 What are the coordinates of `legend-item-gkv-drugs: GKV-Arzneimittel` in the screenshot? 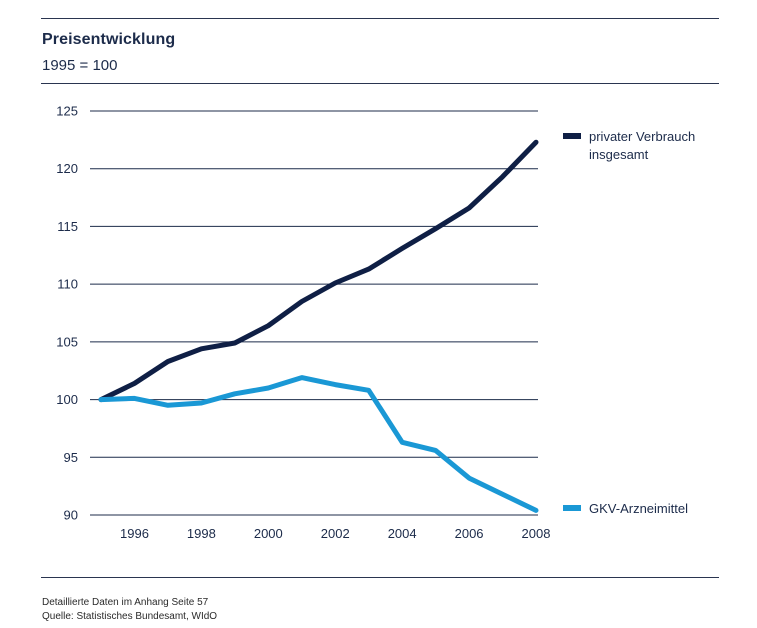 It's located at (625, 509).